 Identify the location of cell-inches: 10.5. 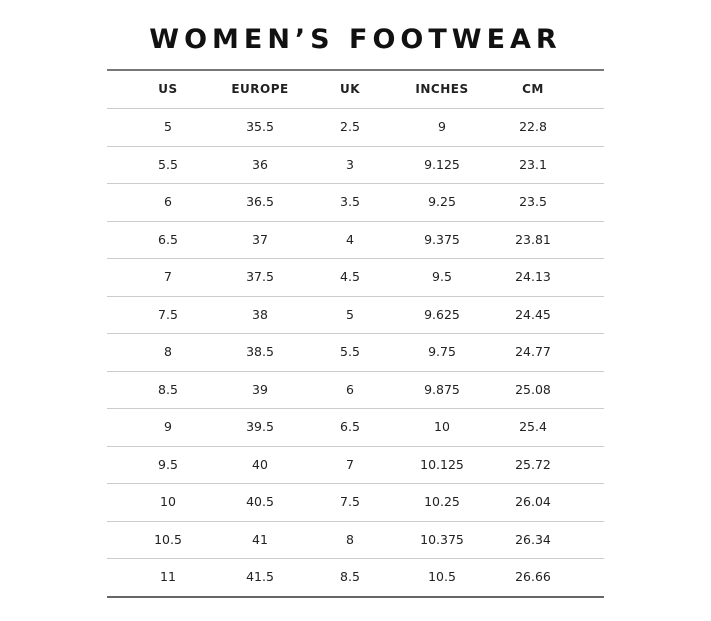
(442, 576).